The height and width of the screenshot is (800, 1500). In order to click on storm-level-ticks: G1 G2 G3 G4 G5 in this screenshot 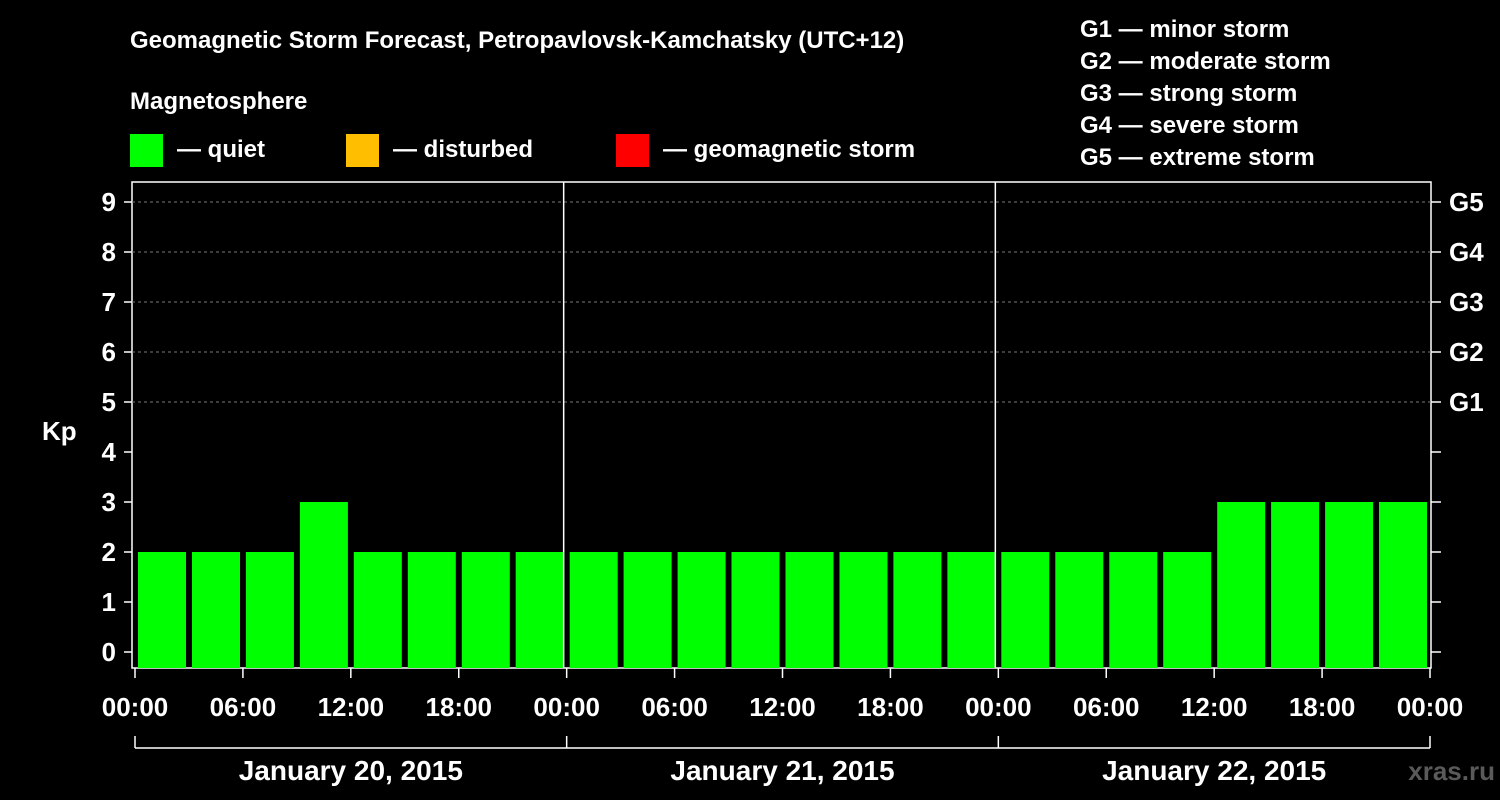, I will do `click(1457, 420)`.